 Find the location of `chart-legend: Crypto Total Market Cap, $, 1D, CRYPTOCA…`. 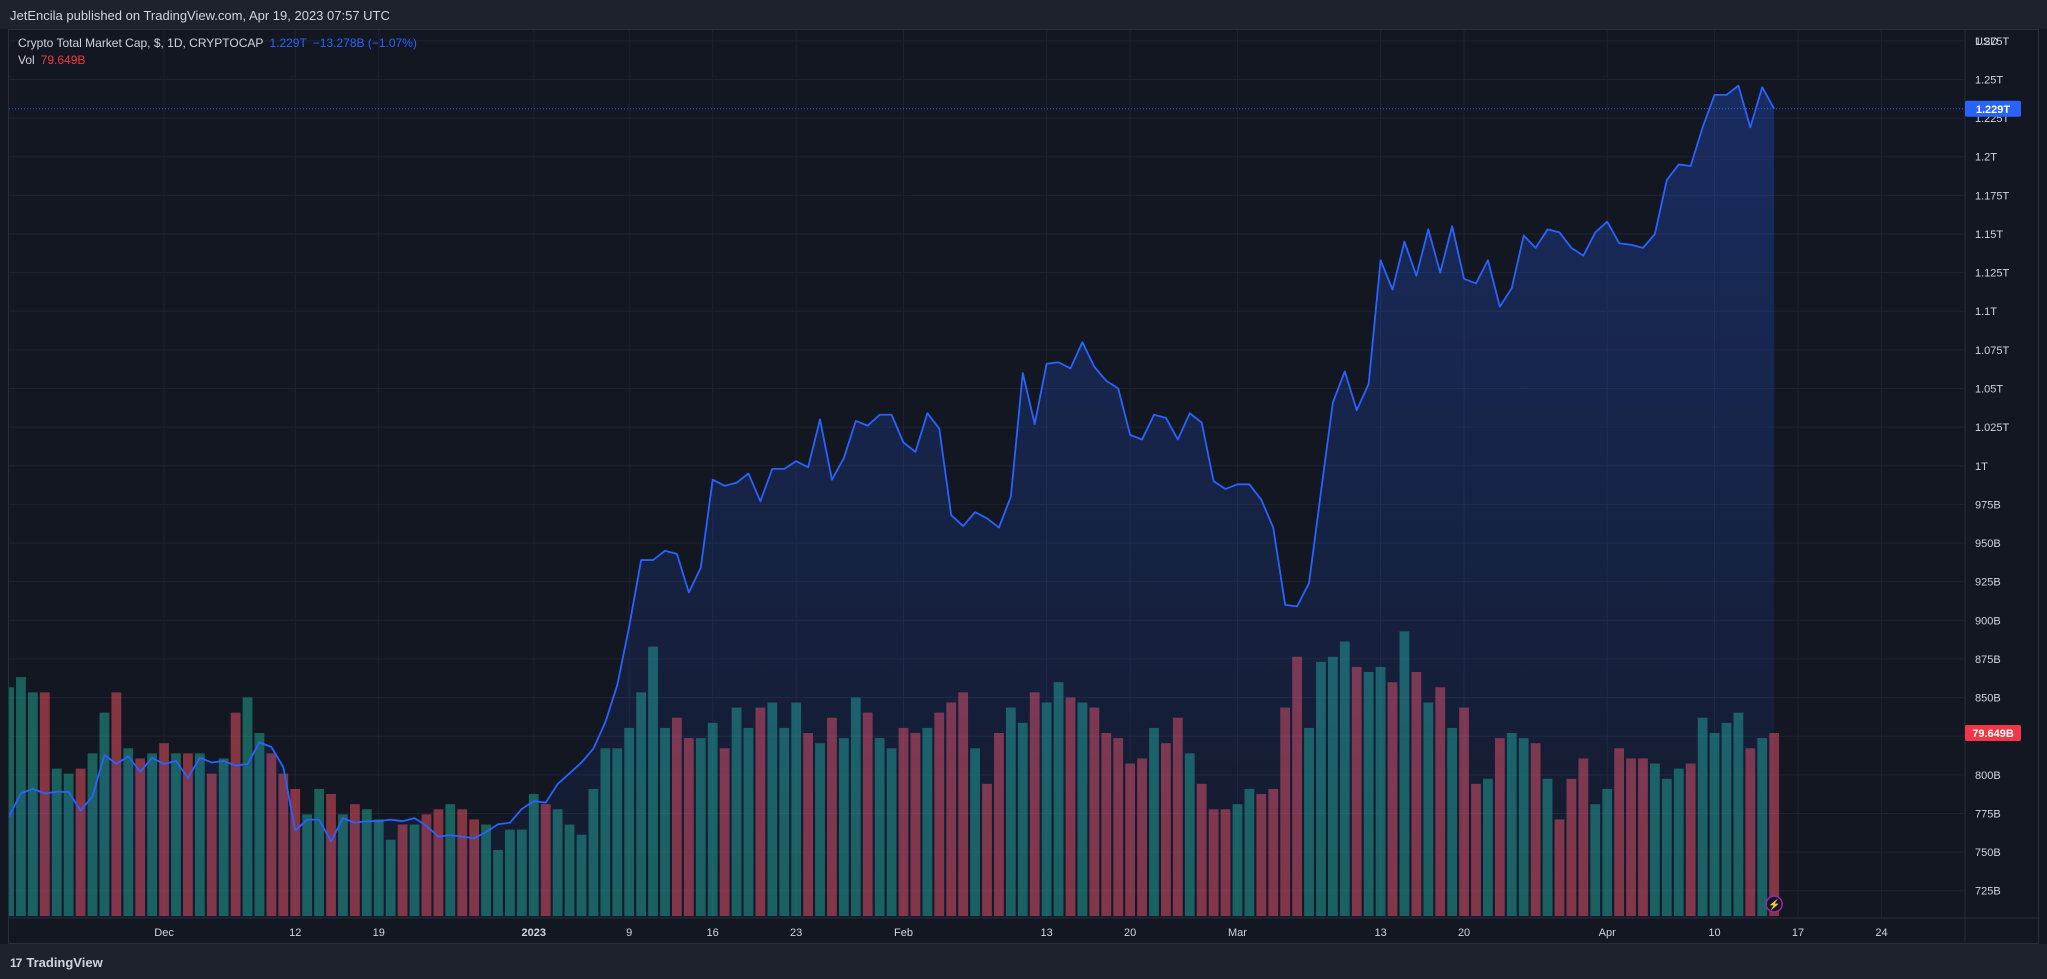

chart-legend: Crypto Total Market Cap, $, 1D, CRYPTOCA… is located at coordinates (217, 52).